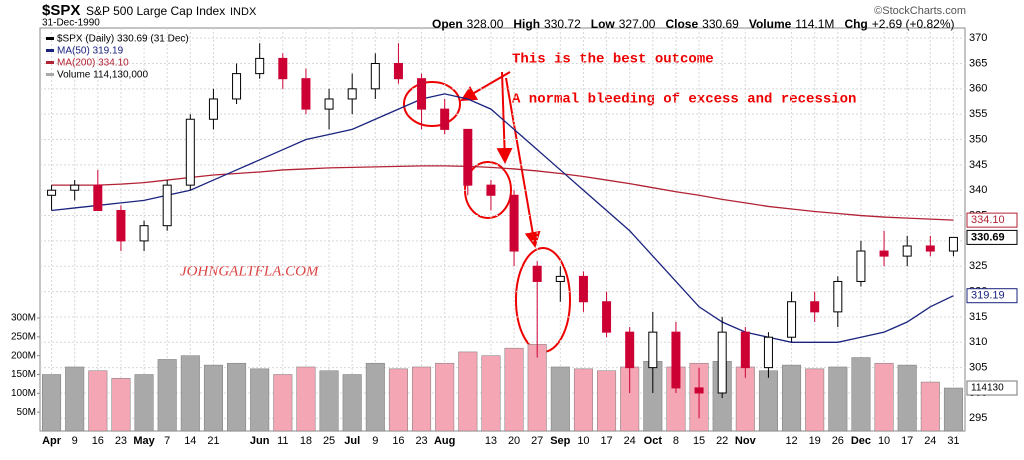 The image size is (1024, 460). What do you see at coordinates (537, 441) in the screenshot?
I see `x-tick-label: 27` at bounding box center [537, 441].